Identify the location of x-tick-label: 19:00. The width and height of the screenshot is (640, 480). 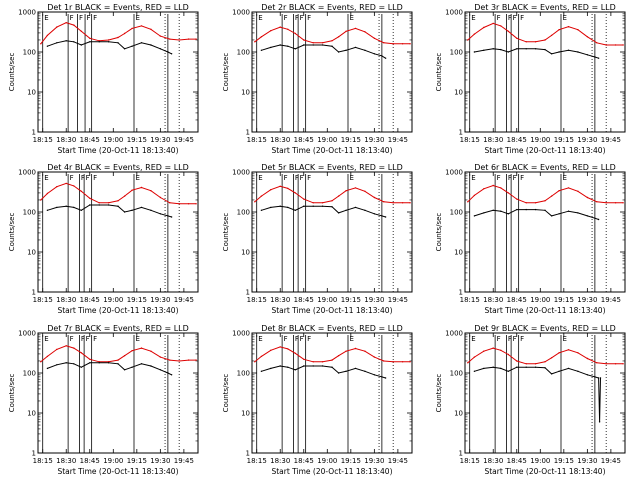
(113, 461).